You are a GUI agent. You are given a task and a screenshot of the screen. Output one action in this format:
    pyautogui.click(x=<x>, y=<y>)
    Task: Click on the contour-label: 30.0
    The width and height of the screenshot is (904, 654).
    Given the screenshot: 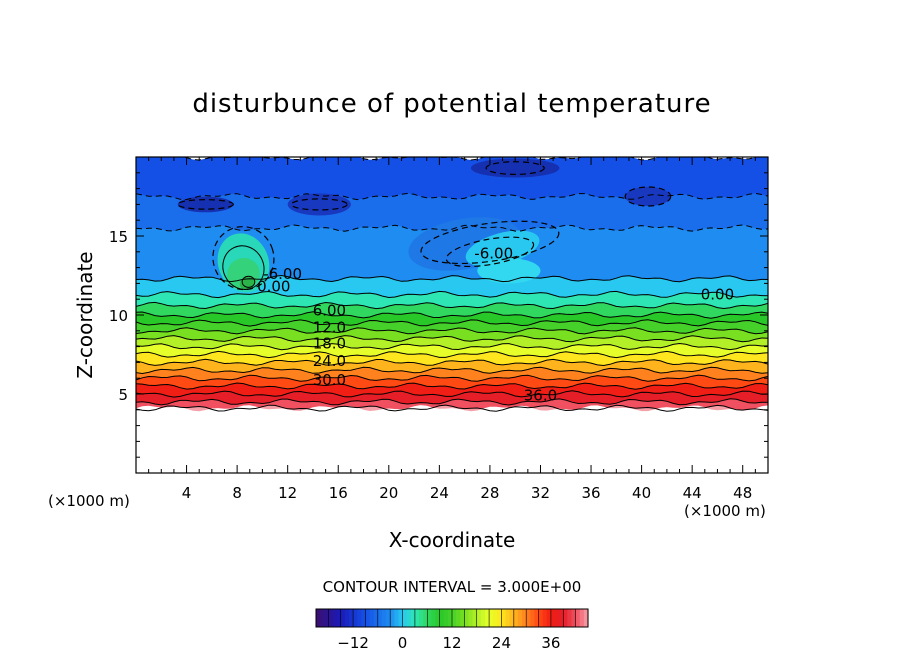 What is the action you would take?
    pyautogui.click(x=329, y=380)
    